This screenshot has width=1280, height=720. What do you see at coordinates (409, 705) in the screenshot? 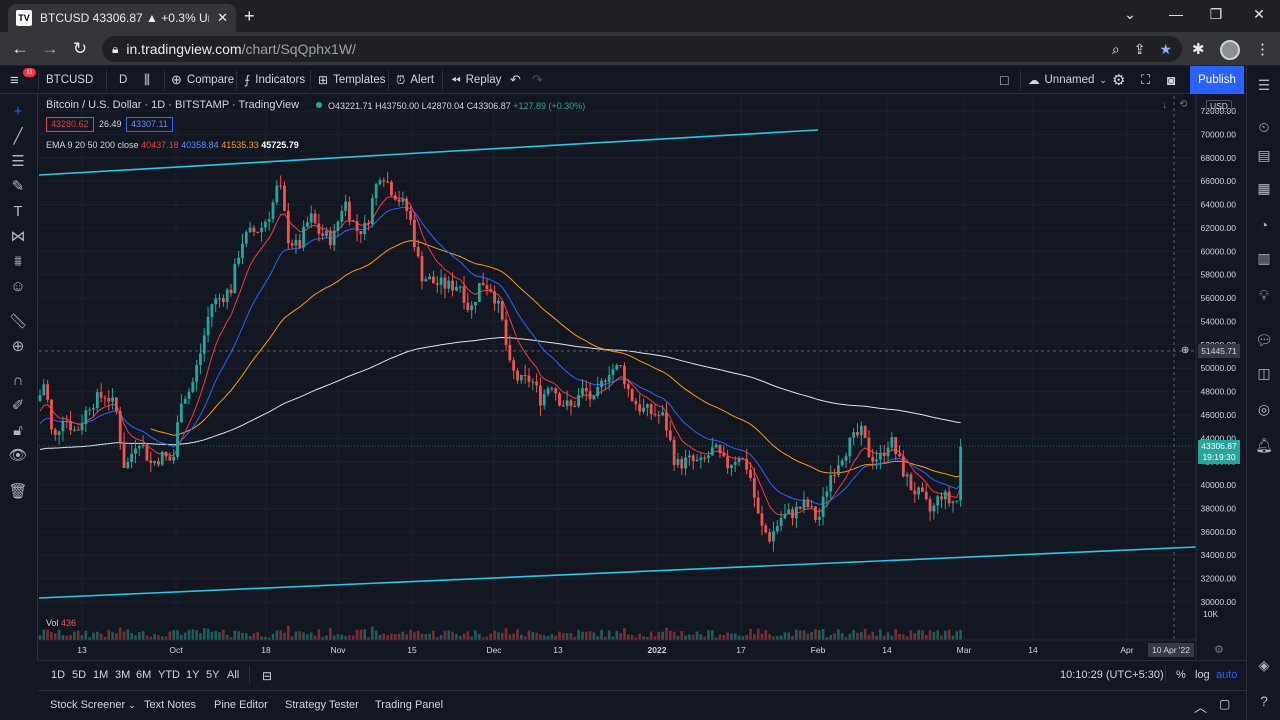
I see `tab-trading-panel: Trading Panel` at bounding box center [409, 705].